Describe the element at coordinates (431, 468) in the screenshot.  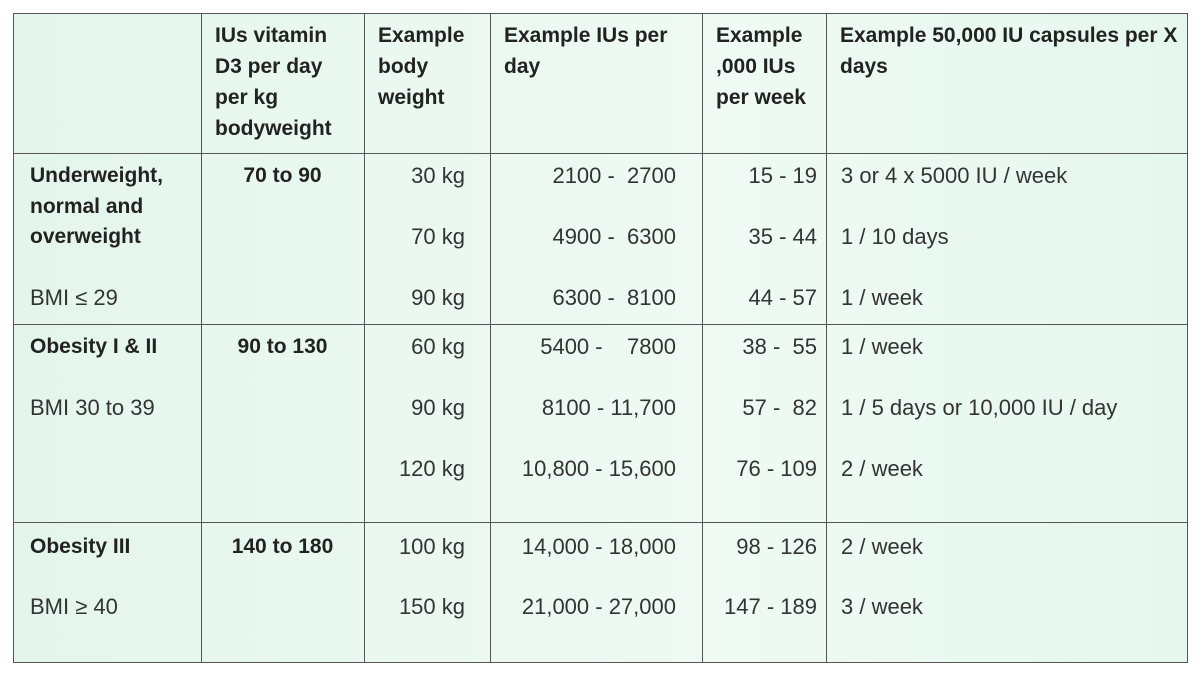
I see `cell: 120 kg` at that location.